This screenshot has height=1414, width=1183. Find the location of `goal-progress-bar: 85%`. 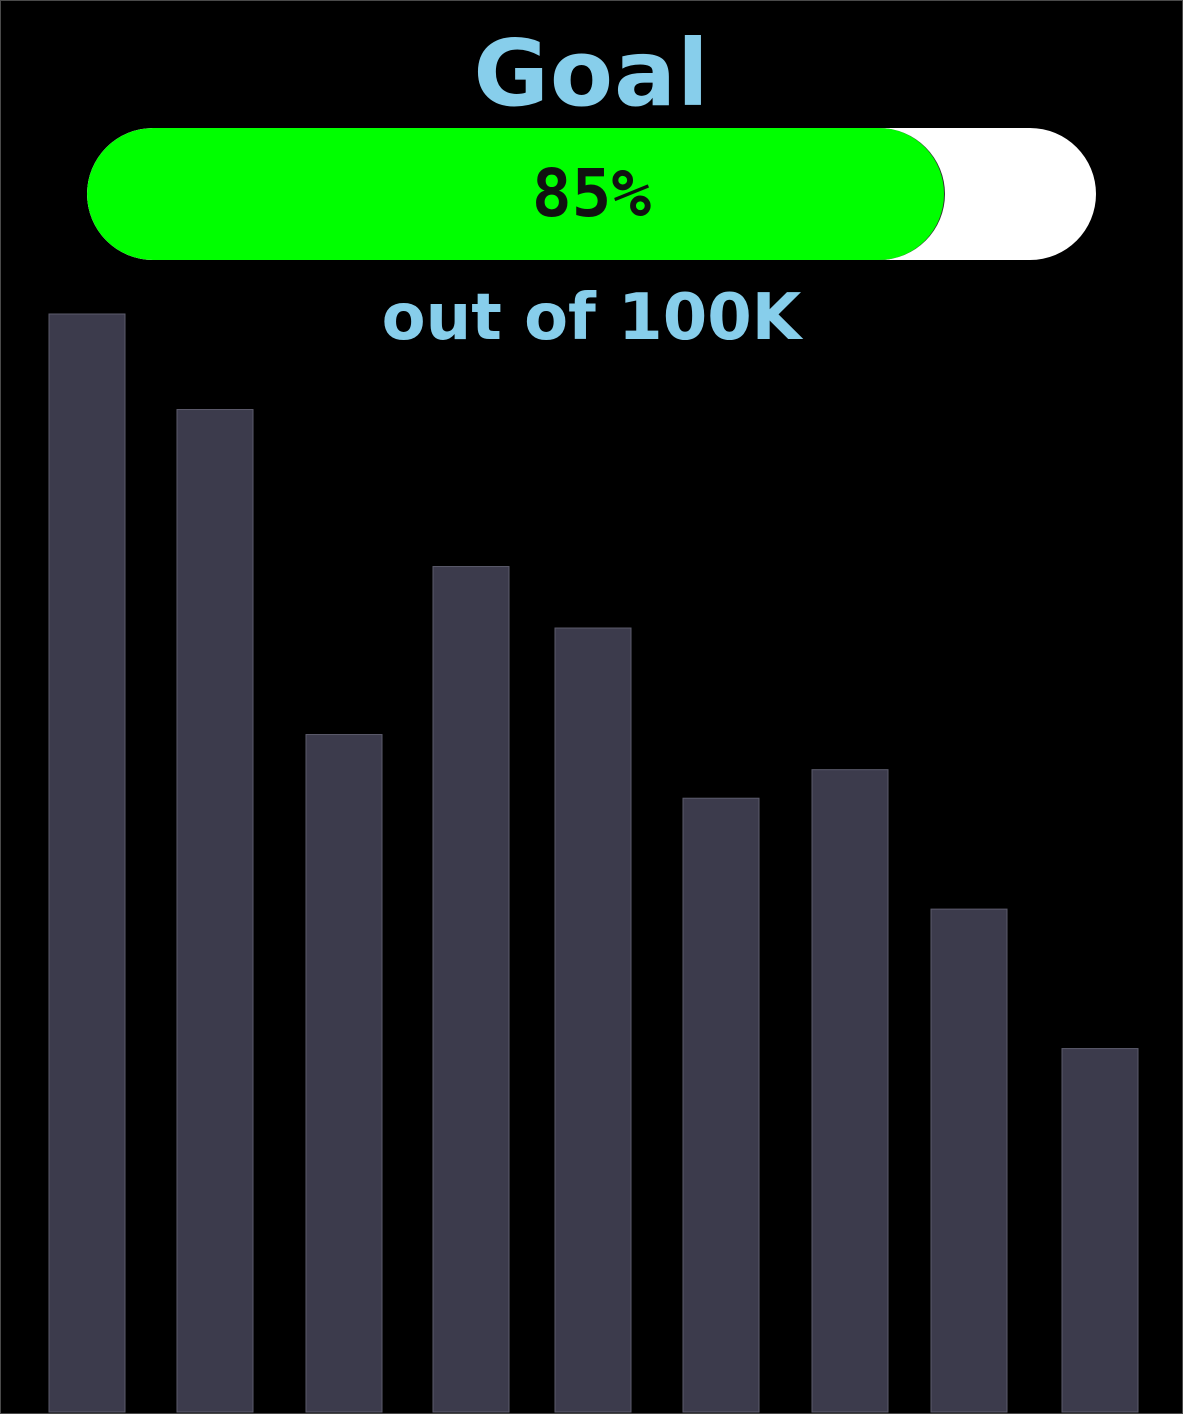

goal-progress-bar: 85% is located at coordinates (591, 194).